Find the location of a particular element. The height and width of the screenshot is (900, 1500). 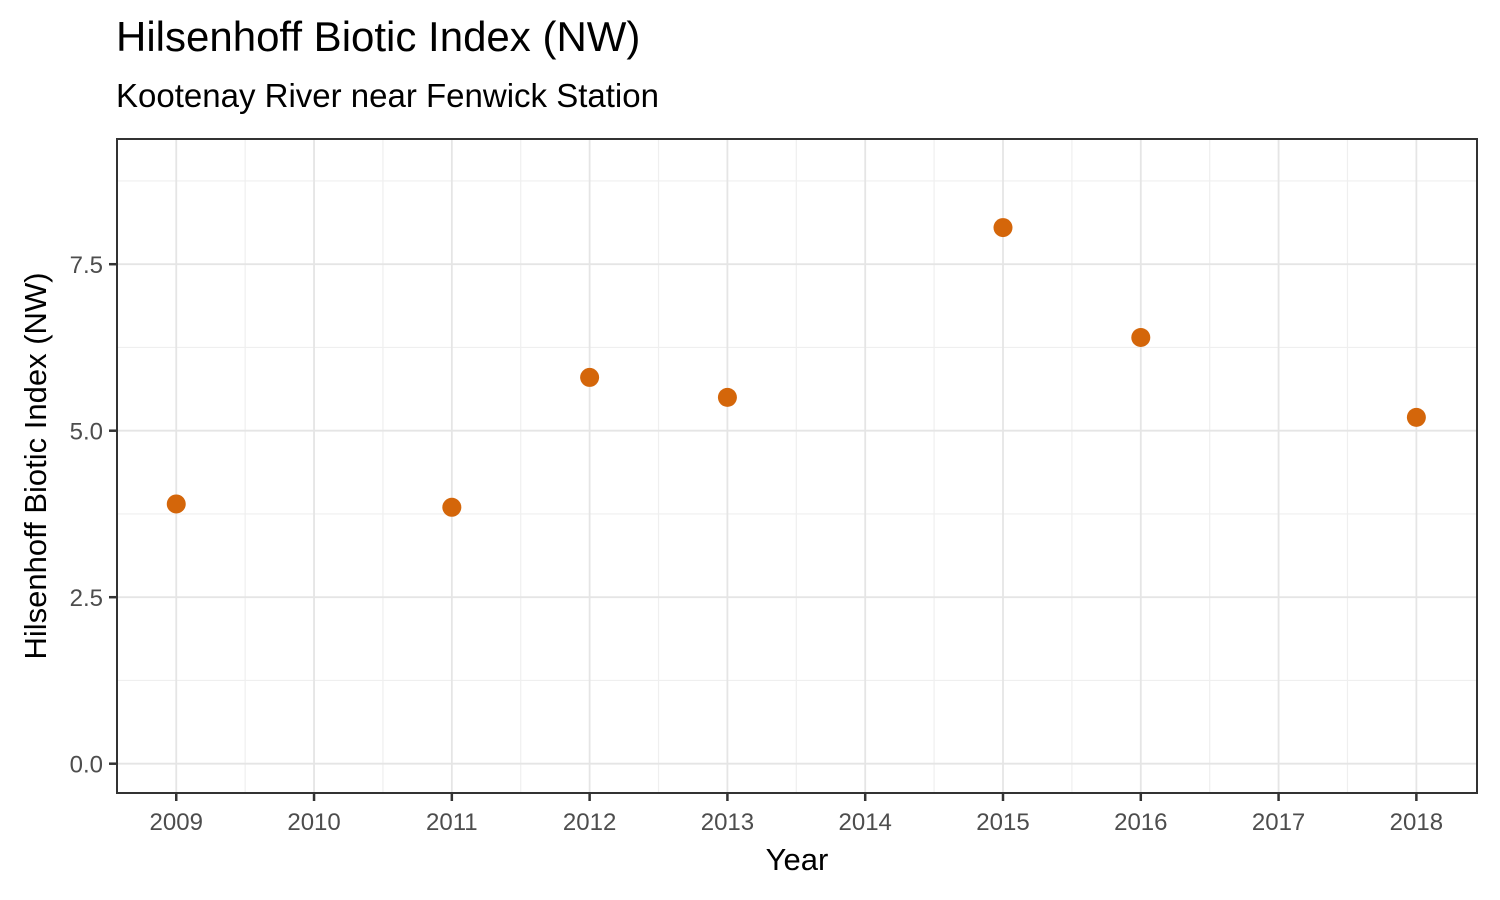

x-tick-label: 2014 is located at coordinates (865, 822).